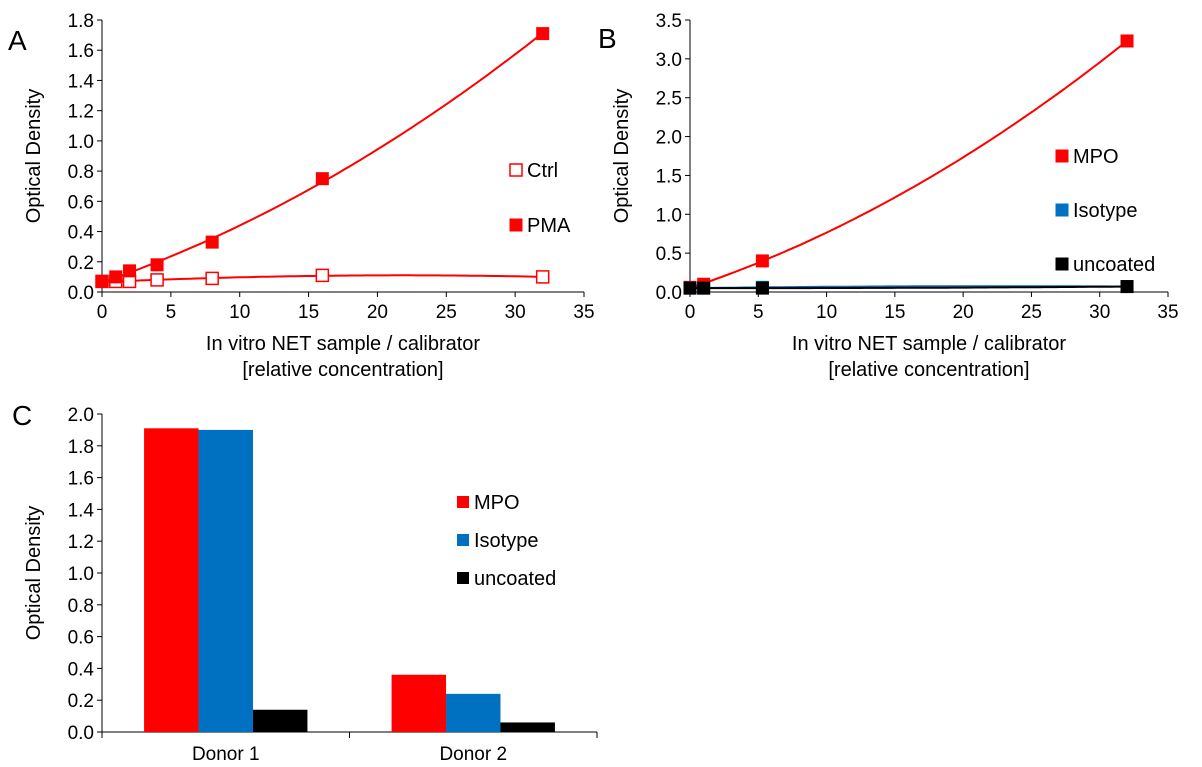 This screenshot has height=767, width=1202. Describe the element at coordinates (542, 171) in the screenshot. I see `legend-label-ctrl: Ctrl` at that location.